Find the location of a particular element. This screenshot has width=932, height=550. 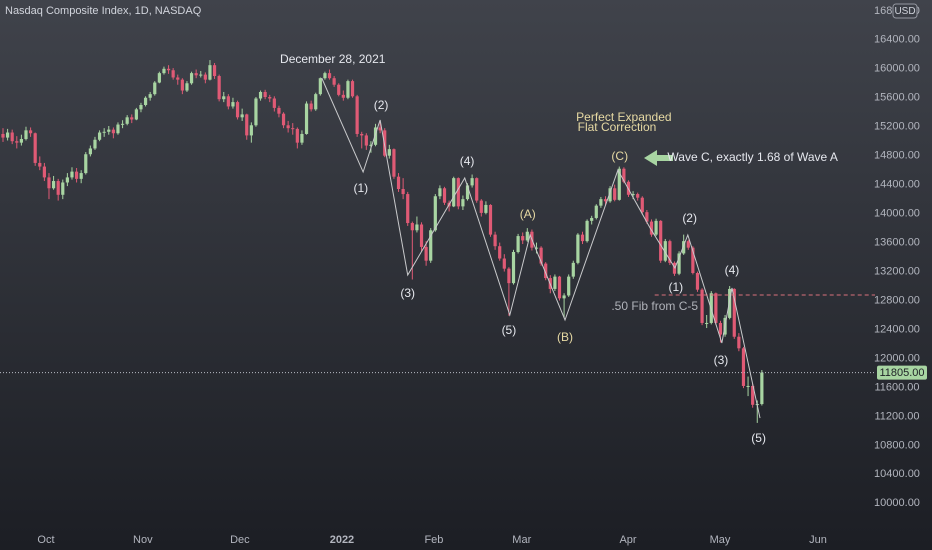

y-tick-label: 14800.00 is located at coordinates (897, 156).